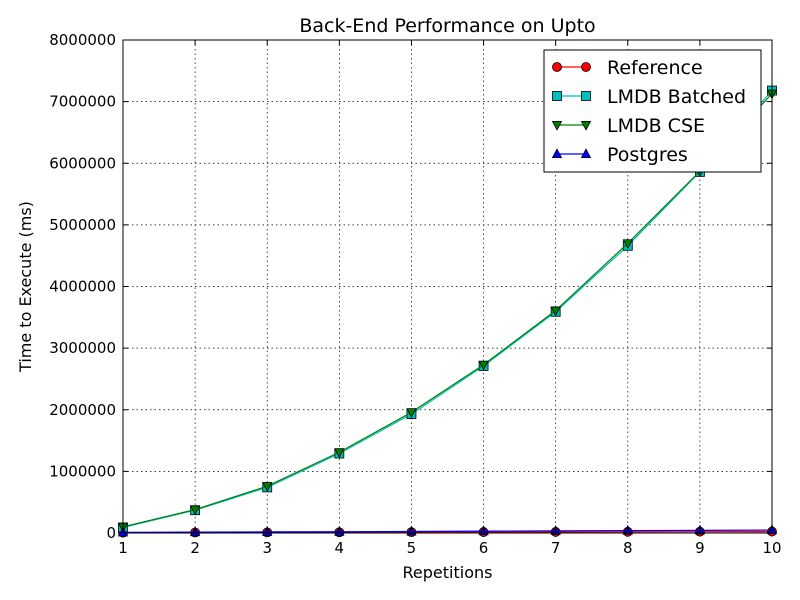 The height and width of the screenshot is (600, 800). Describe the element at coordinates (412, 548) in the screenshot. I see `x-tick-label: 5` at that location.